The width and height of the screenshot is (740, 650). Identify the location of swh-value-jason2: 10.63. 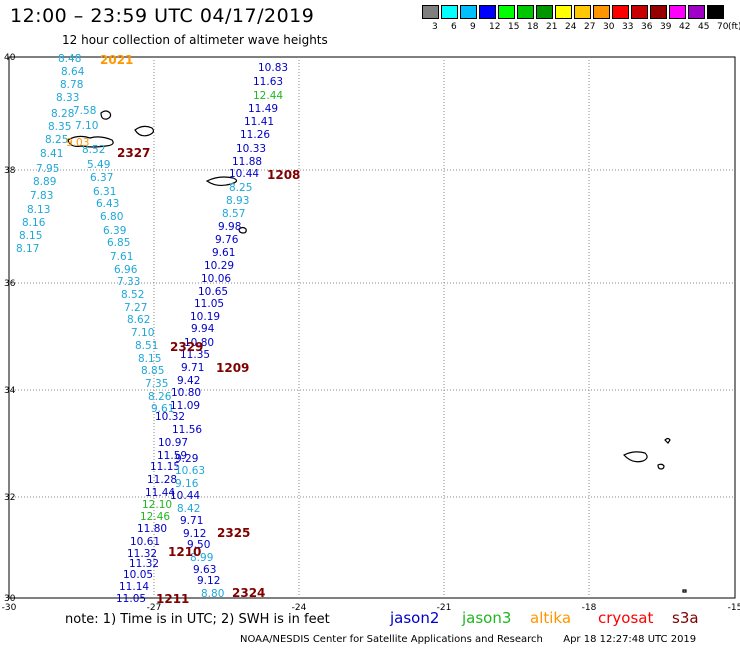
(190, 471).